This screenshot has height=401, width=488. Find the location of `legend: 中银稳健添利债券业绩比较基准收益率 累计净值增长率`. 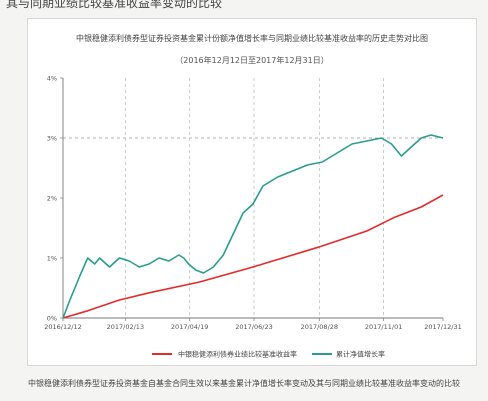

legend: 中银稳健添利债券业绩比较基准收益率 累计净值增长率 is located at coordinates (268, 354).